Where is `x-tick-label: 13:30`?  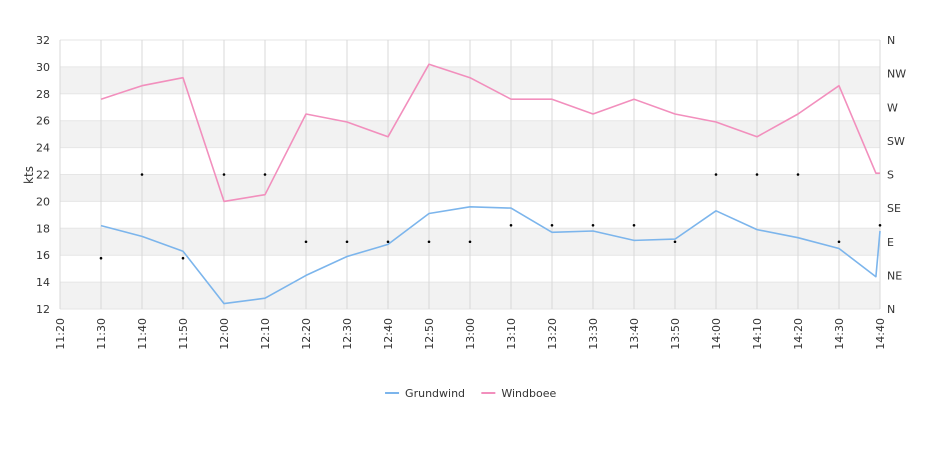 x-tick-label: 13:30 is located at coordinates (593, 334).